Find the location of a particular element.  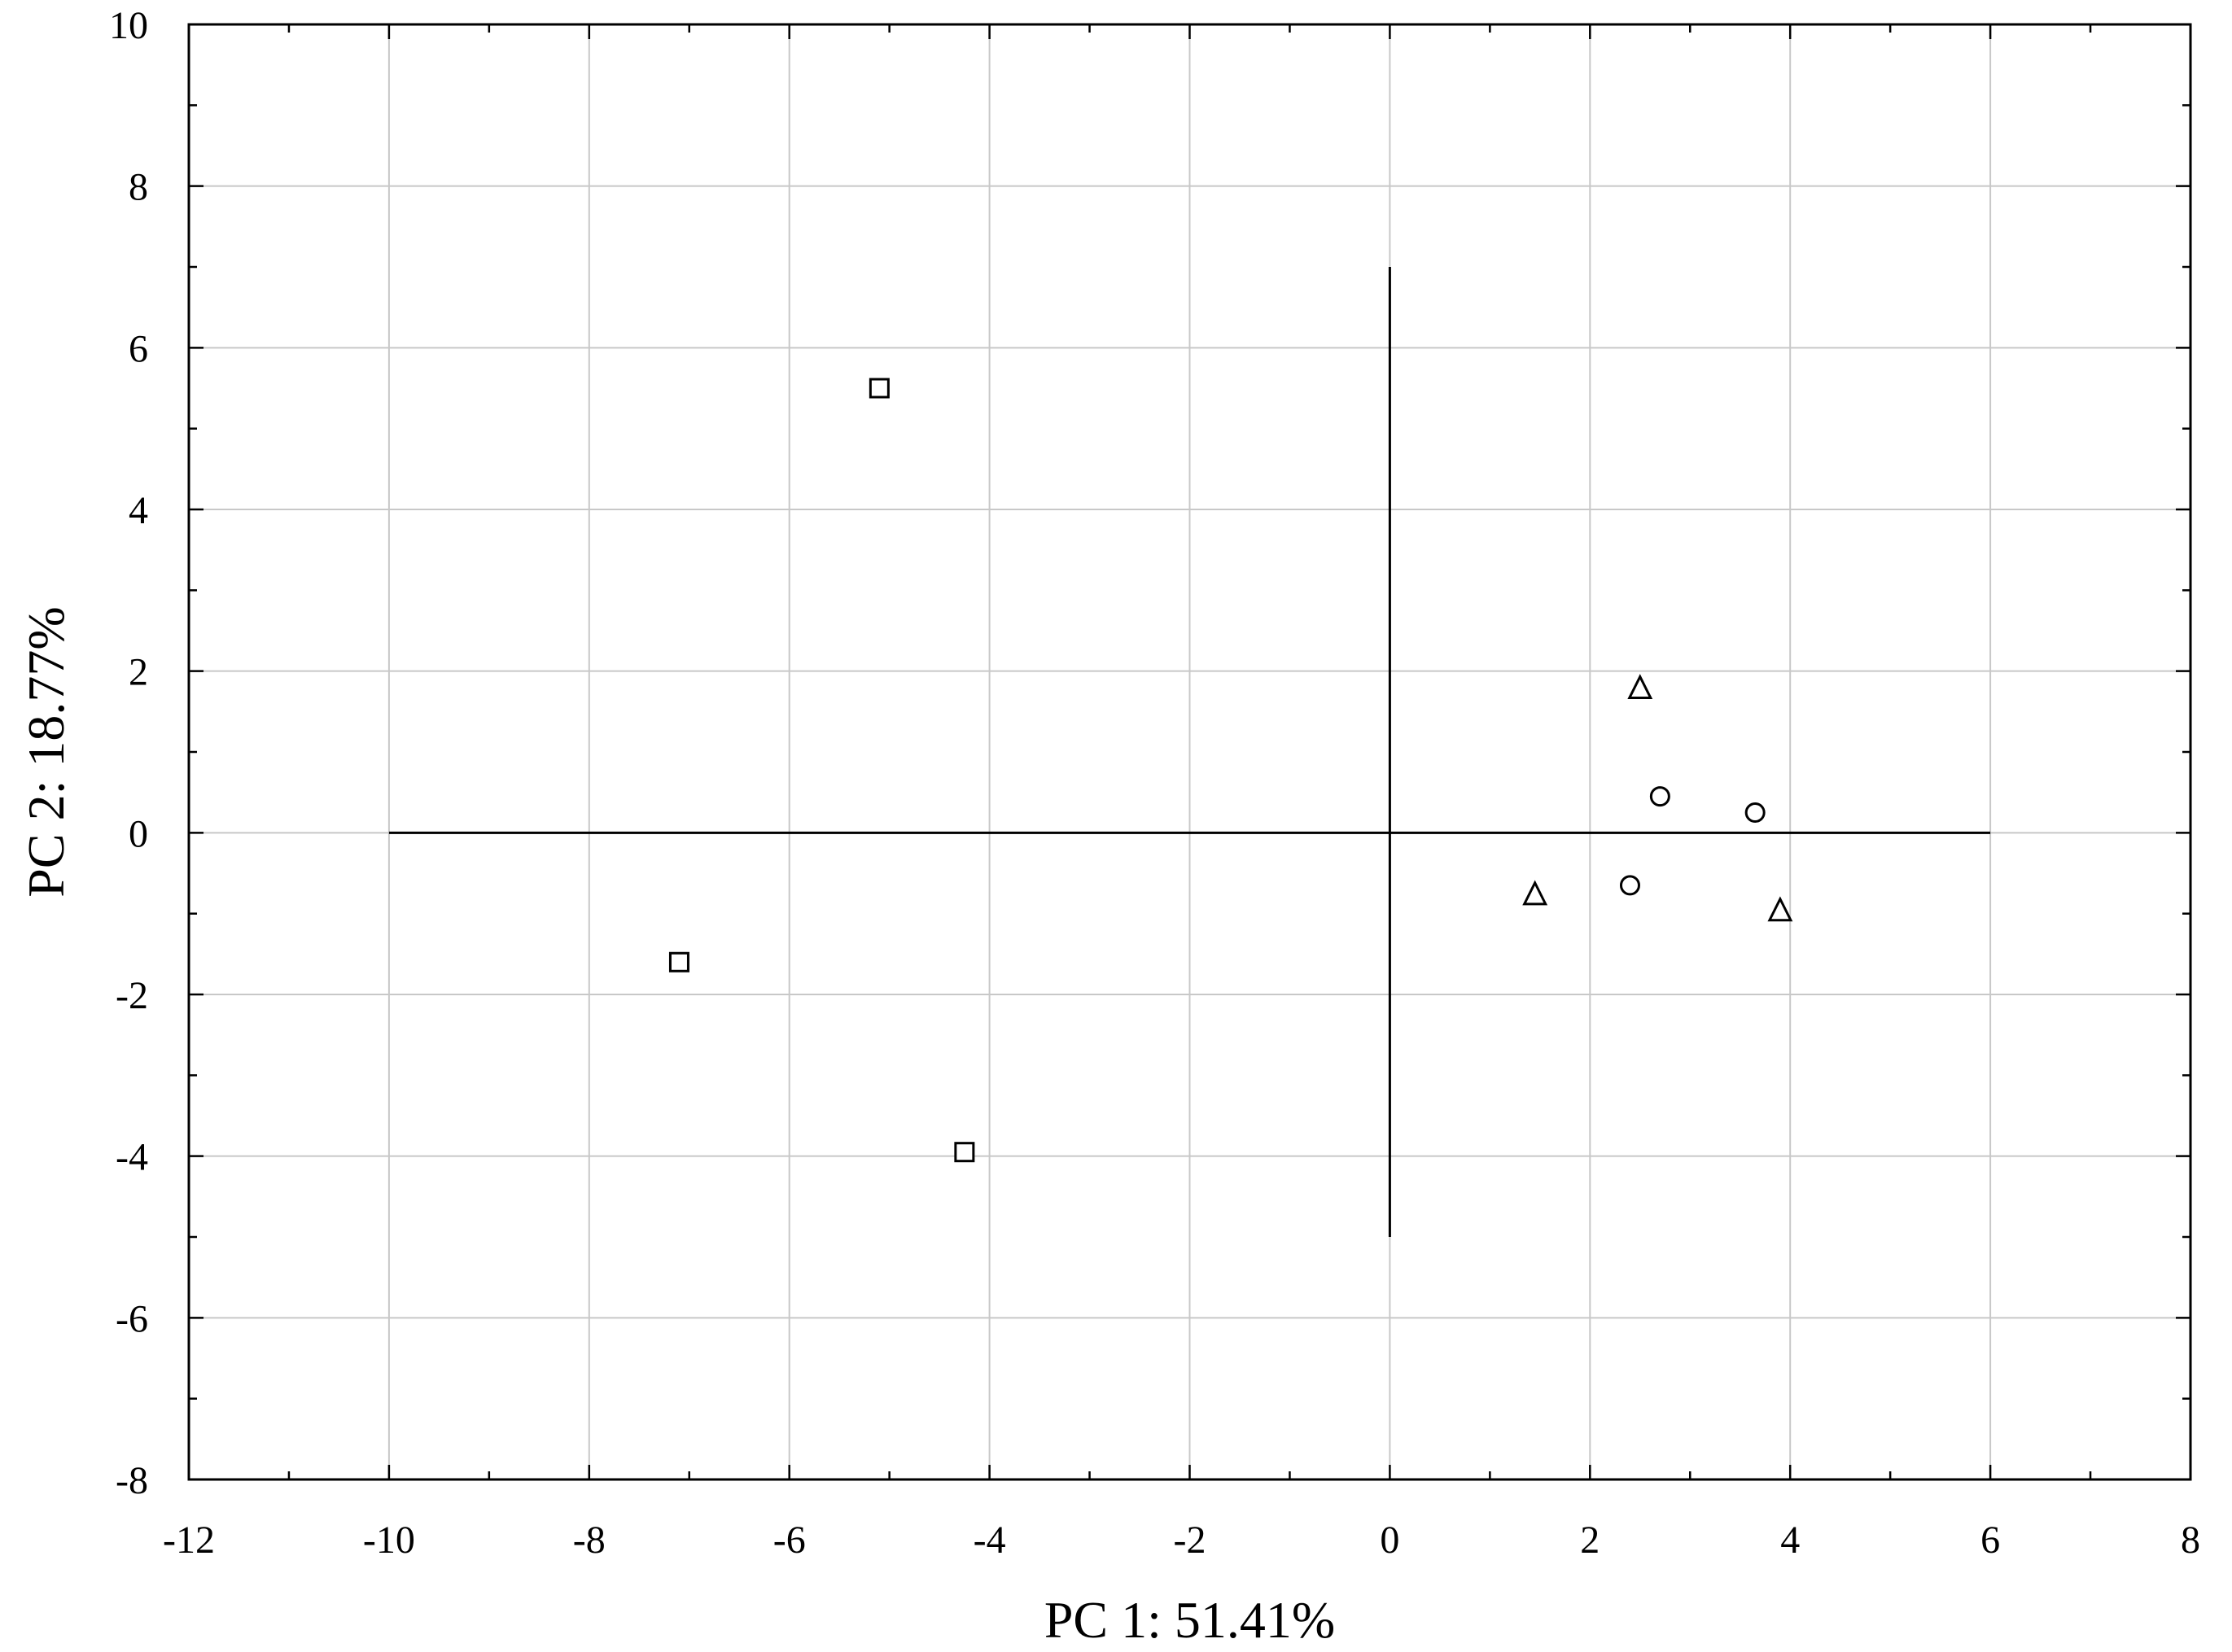

y-axis-title: PC 2: 18.77% is located at coordinates (46, 751).